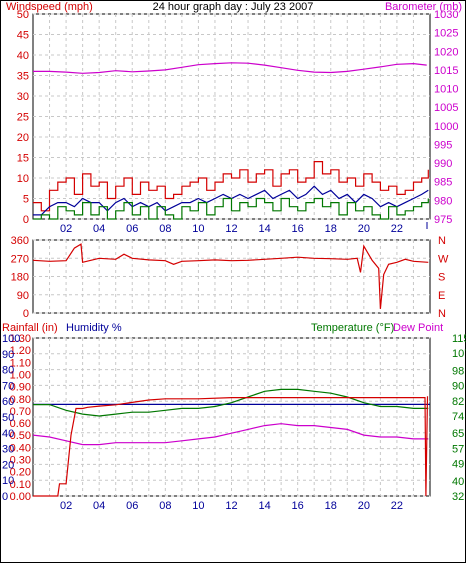 This screenshot has height=563, width=466. I want to click on barometer-ytick-label: 975, so click(443, 220).